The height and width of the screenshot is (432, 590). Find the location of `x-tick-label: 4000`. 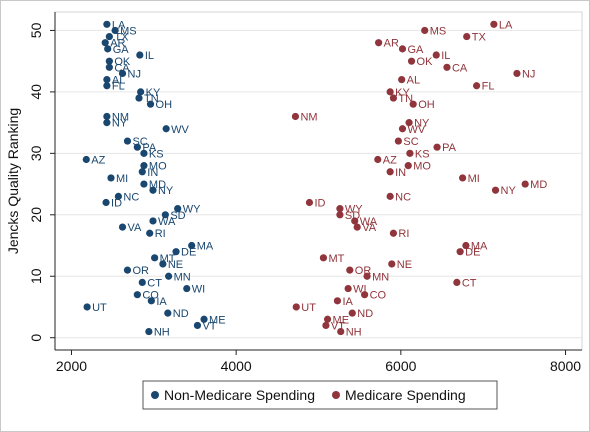

x-tick-label: 4000 is located at coordinates (236, 366).